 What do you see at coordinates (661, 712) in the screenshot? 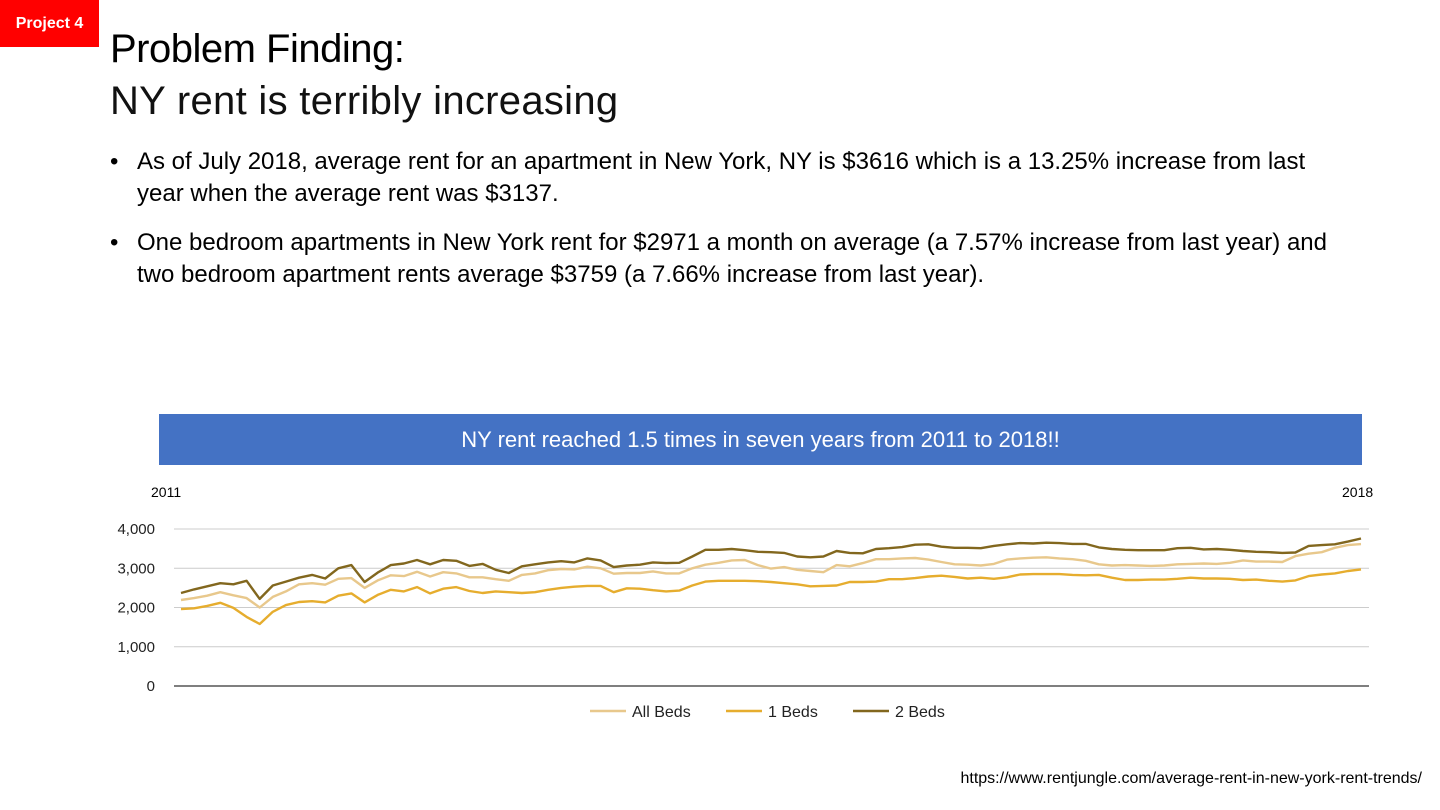
I see `legend-label: All Beds` at bounding box center [661, 712].